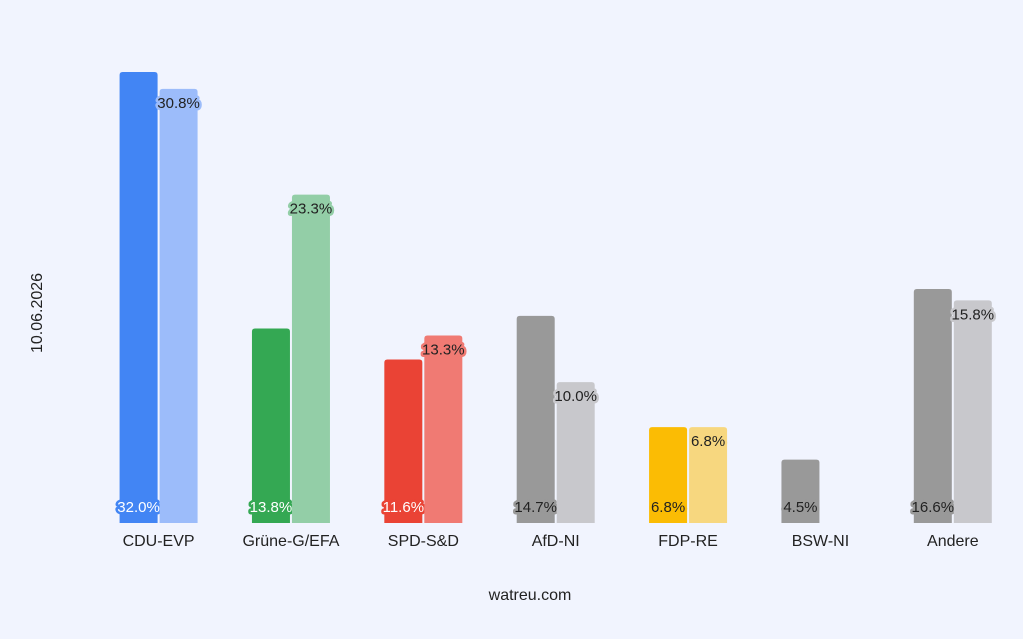  What do you see at coordinates (556, 541) in the screenshot?
I see `x-tick-label: AfD-NI` at bounding box center [556, 541].